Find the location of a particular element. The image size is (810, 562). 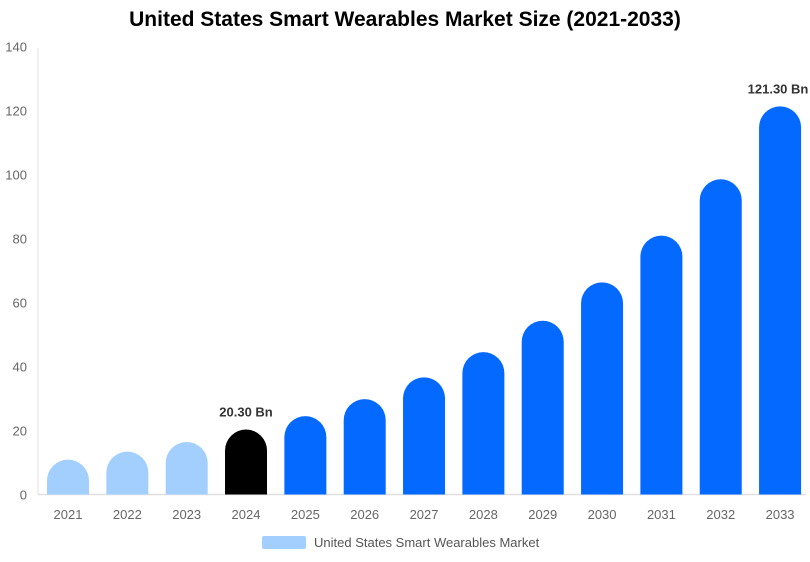

bar-2029 is located at coordinates (542, 407).